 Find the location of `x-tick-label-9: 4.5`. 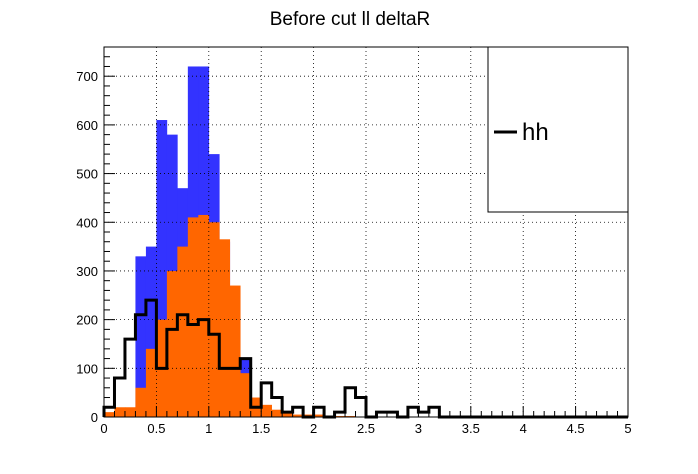

x-tick-label-9: 4.5 is located at coordinates (576, 428).